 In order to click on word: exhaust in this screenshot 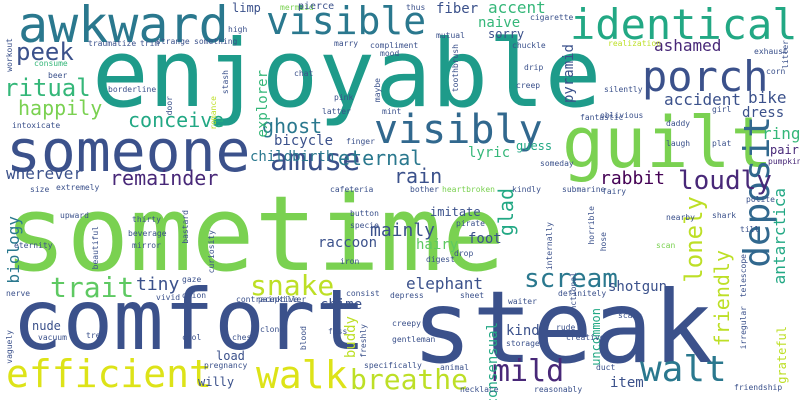, I will do `click(771, 51)`.